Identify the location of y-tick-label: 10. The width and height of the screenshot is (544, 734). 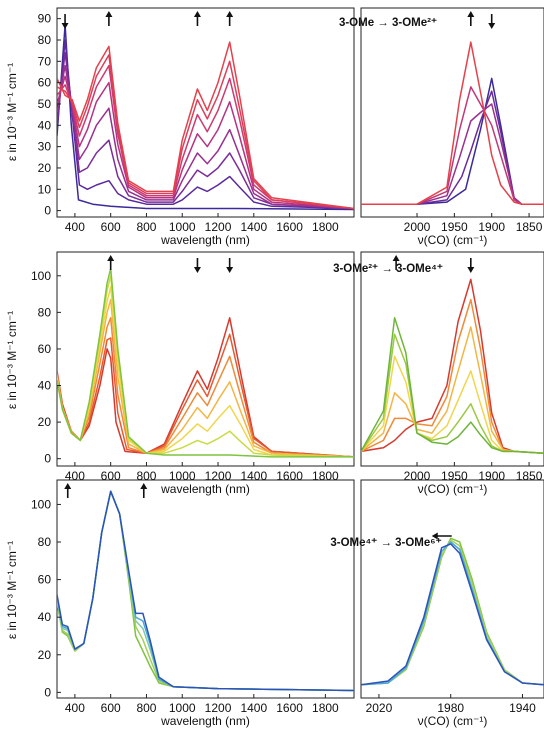
(45, 189).